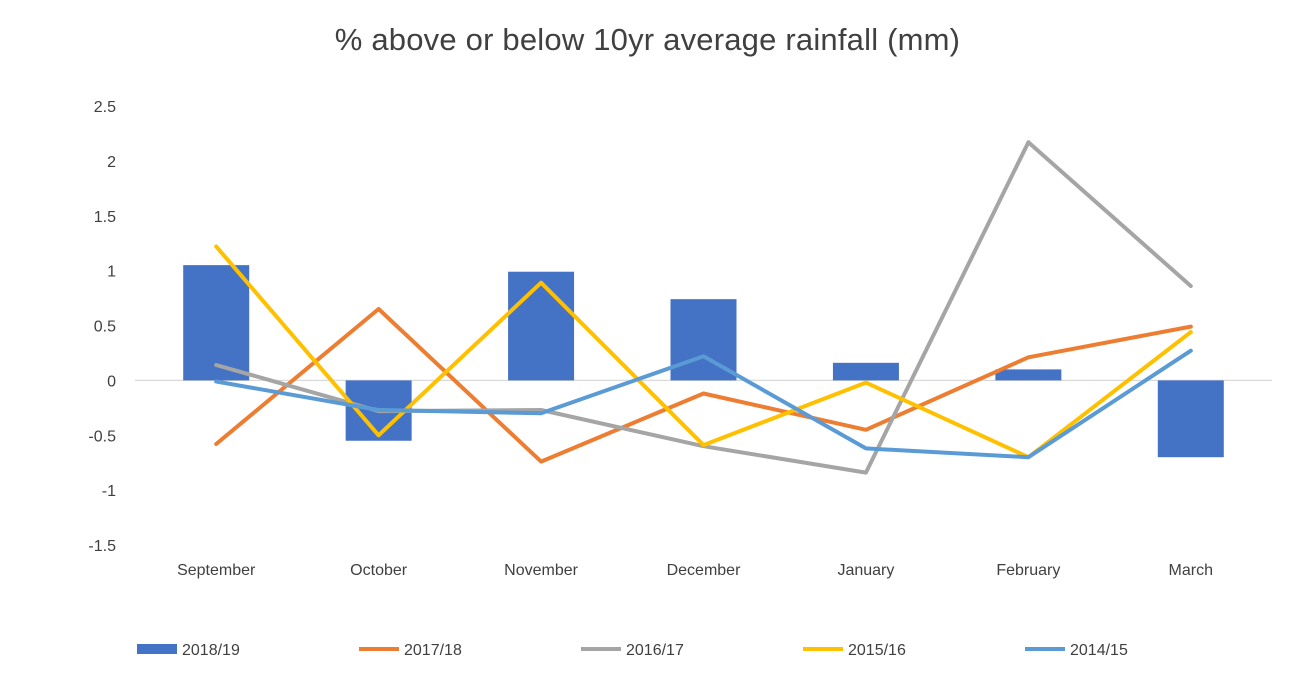 This screenshot has width=1295, height=687. I want to click on y-tick-label: 0, so click(111, 381).